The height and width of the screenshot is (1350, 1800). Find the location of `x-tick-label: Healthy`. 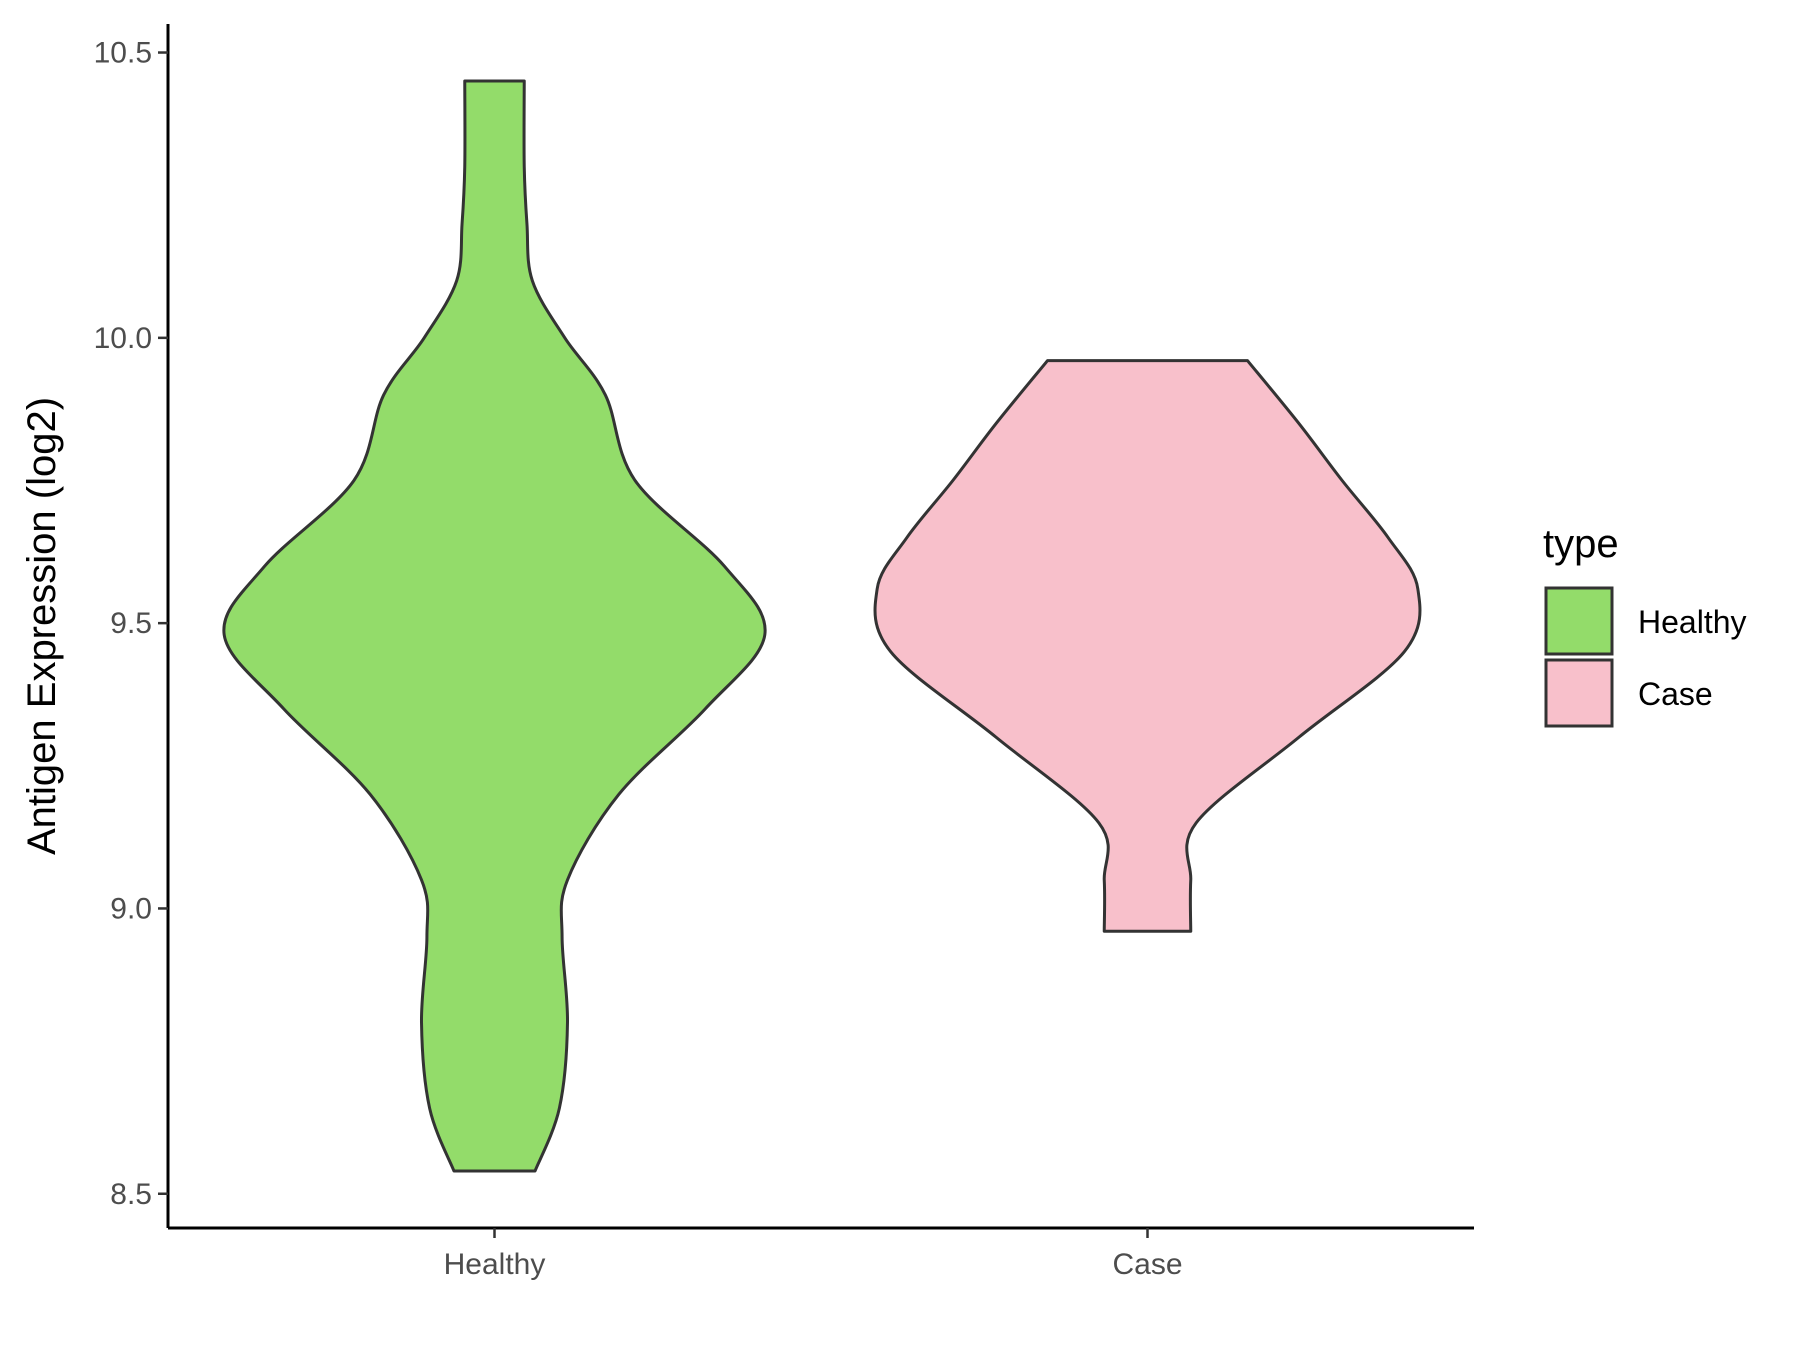

x-tick-label: Healthy is located at coordinates (495, 1264).